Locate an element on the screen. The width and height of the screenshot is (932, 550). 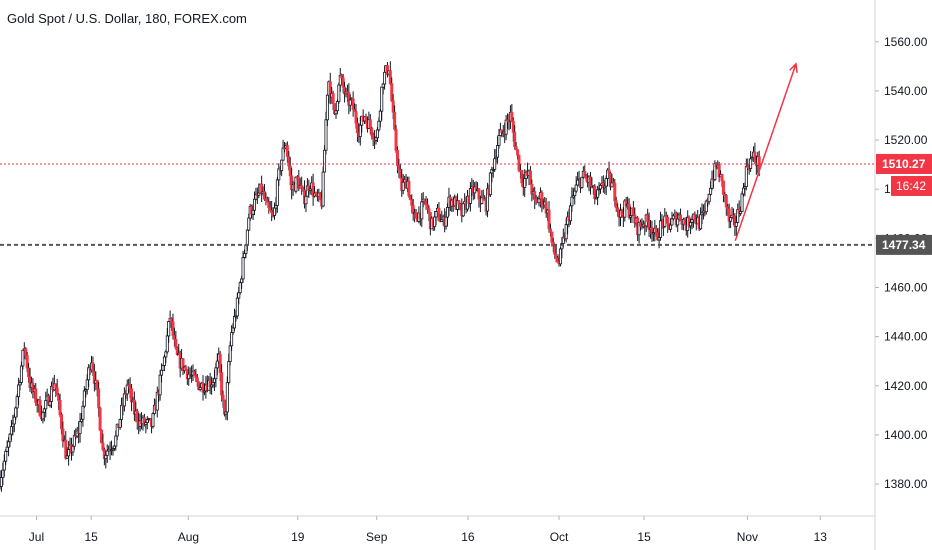
x-tick-label: 16 is located at coordinates (468, 537).